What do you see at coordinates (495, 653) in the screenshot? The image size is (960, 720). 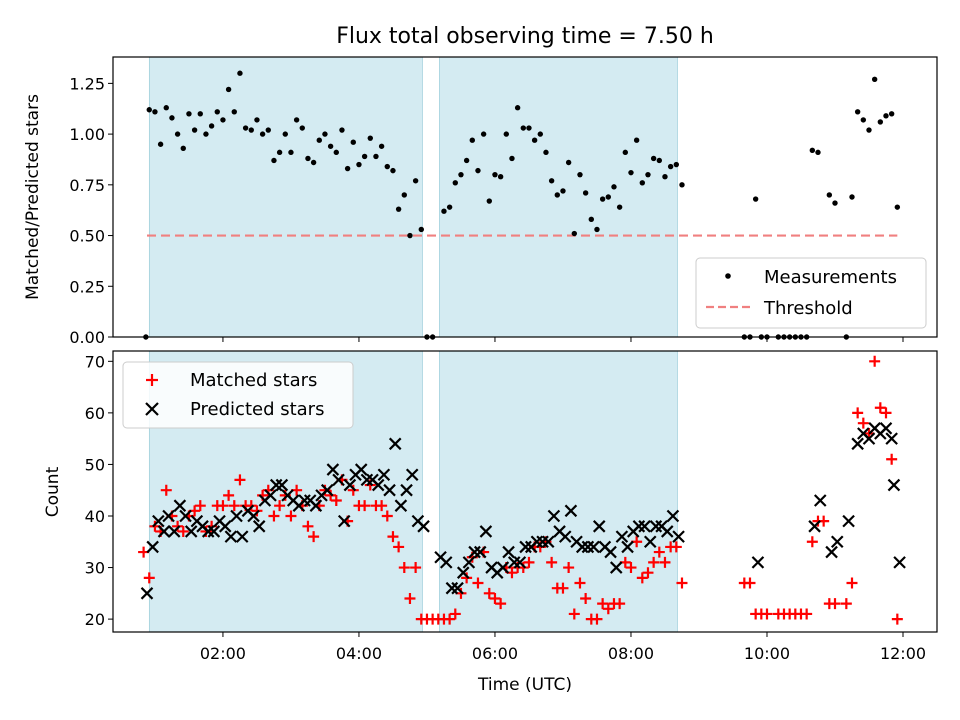 I see `x-tick-label: 06:00` at bounding box center [495, 653].